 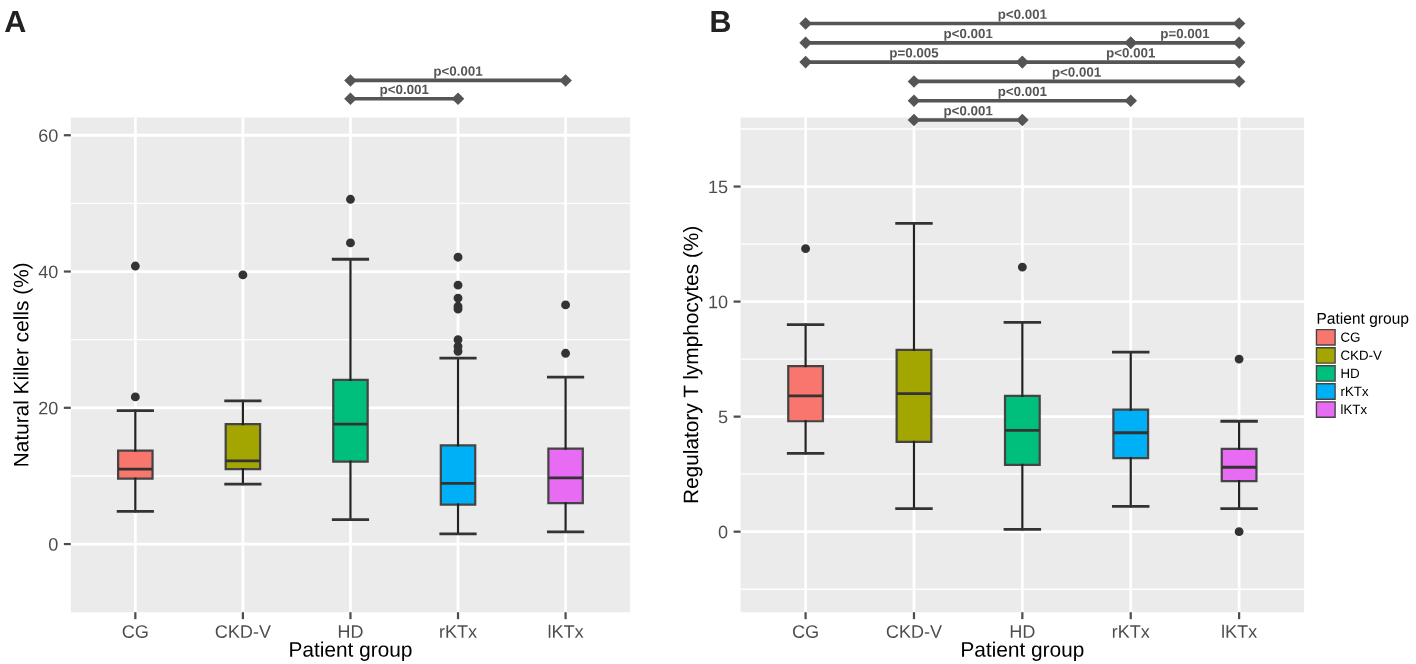 I want to click on chart-title: A, so click(x=15, y=22).